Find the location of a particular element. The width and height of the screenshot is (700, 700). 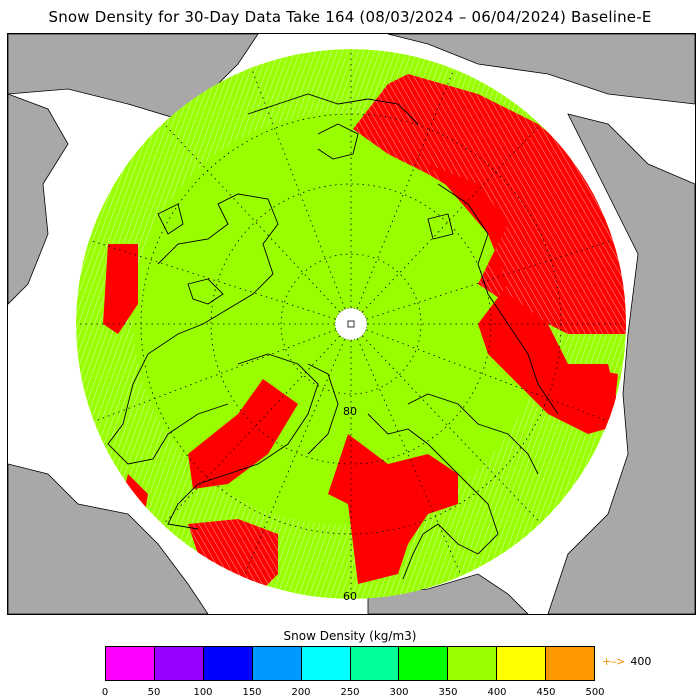

red-region-scandinavia is located at coordinates (393, 509).